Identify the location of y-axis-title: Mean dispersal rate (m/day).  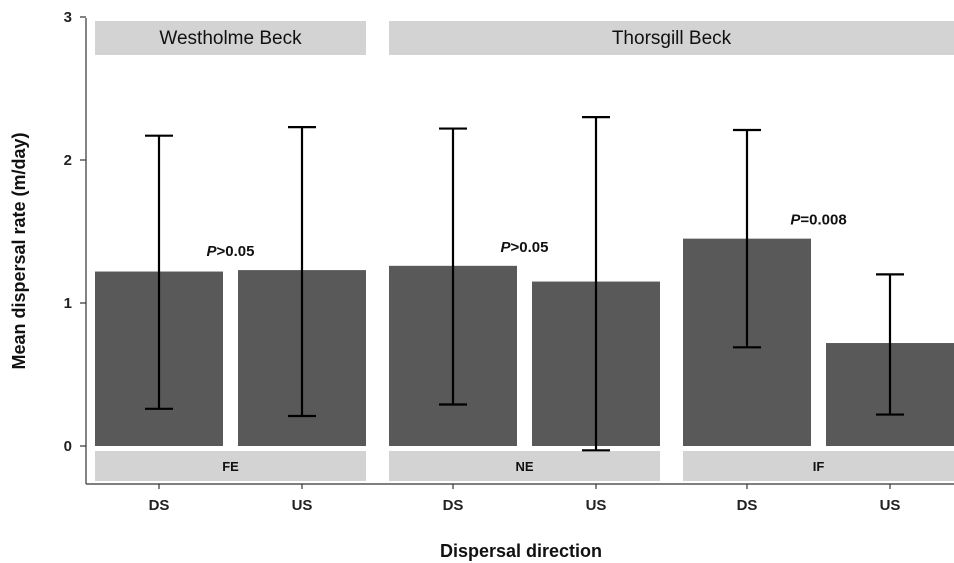
(19, 250).